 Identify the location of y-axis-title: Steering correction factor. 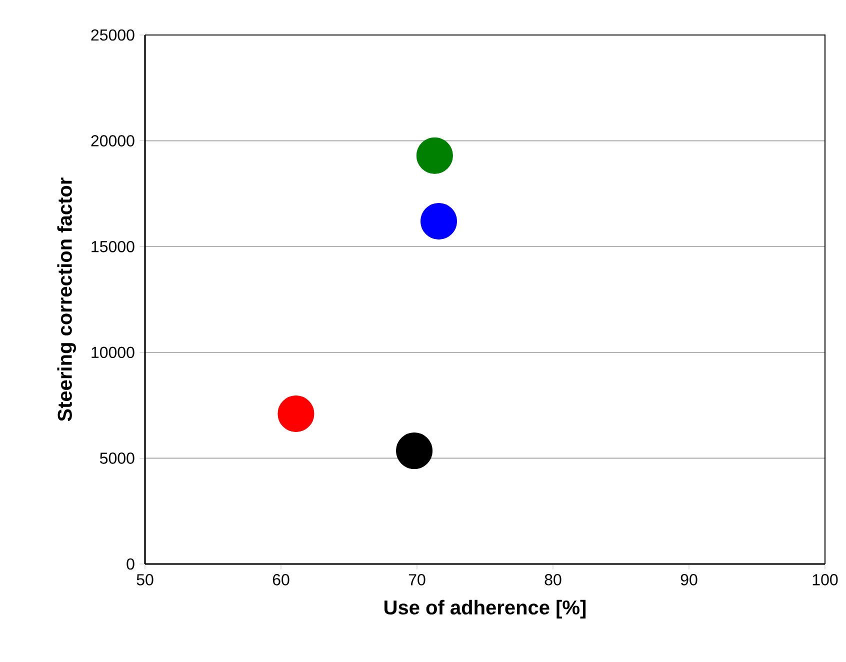
(66, 300).